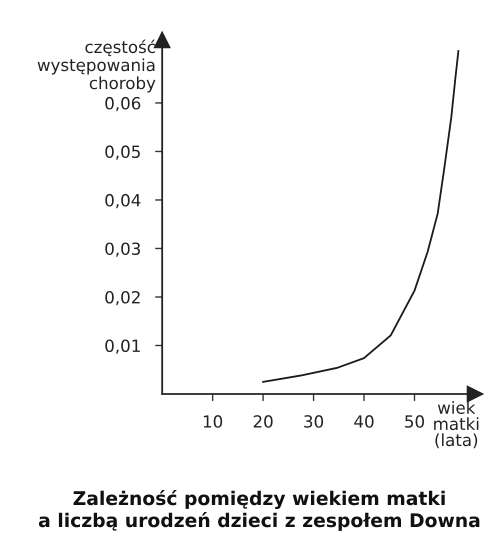  What do you see at coordinates (122, 152) in the screenshot?
I see `y-tick-label: 0,05` at bounding box center [122, 152].